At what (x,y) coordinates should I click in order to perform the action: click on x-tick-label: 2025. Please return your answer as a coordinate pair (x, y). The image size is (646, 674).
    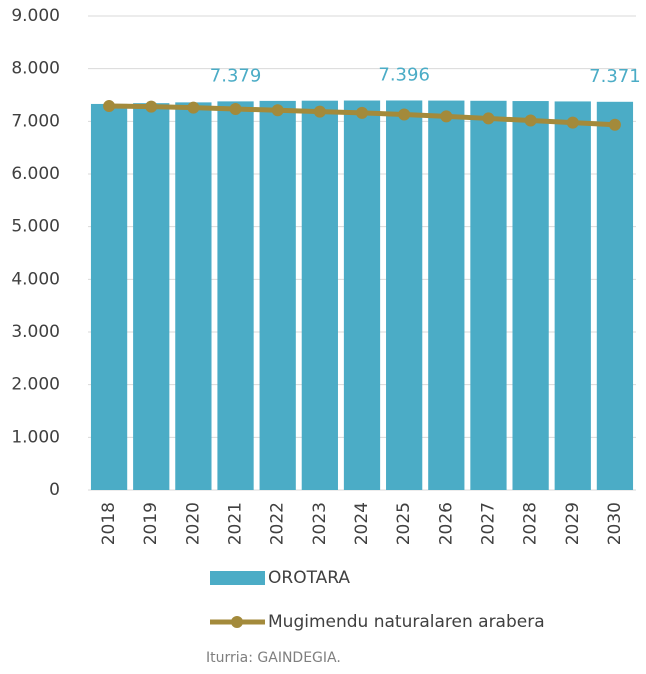
    Looking at the image, I should click on (404, 523).